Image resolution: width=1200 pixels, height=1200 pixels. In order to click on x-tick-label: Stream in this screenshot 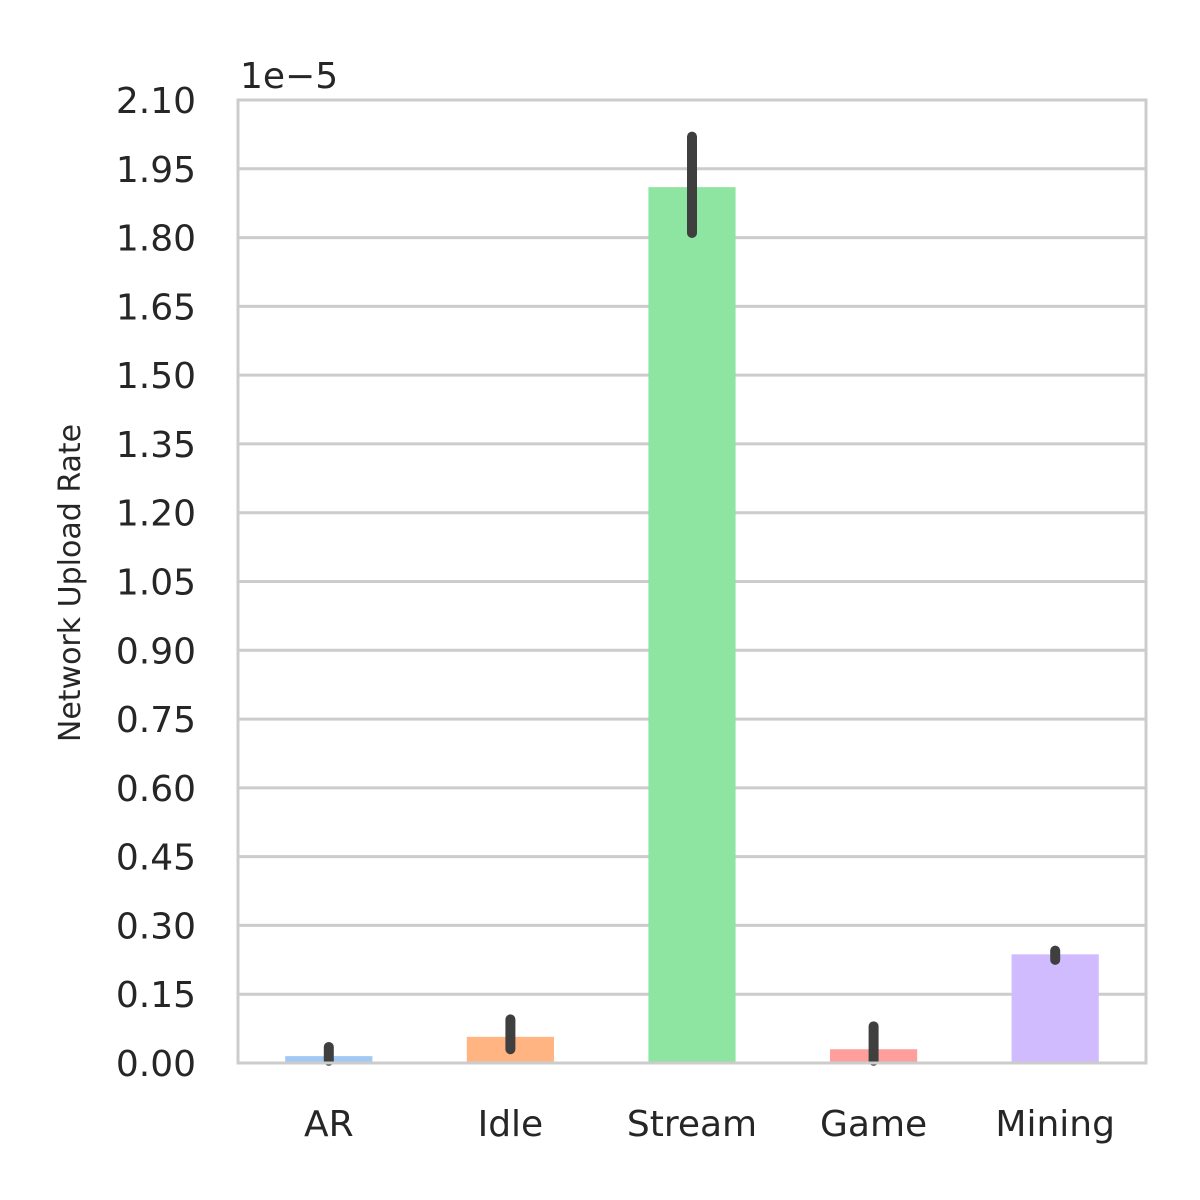, I will do `click(692, 1124)`.